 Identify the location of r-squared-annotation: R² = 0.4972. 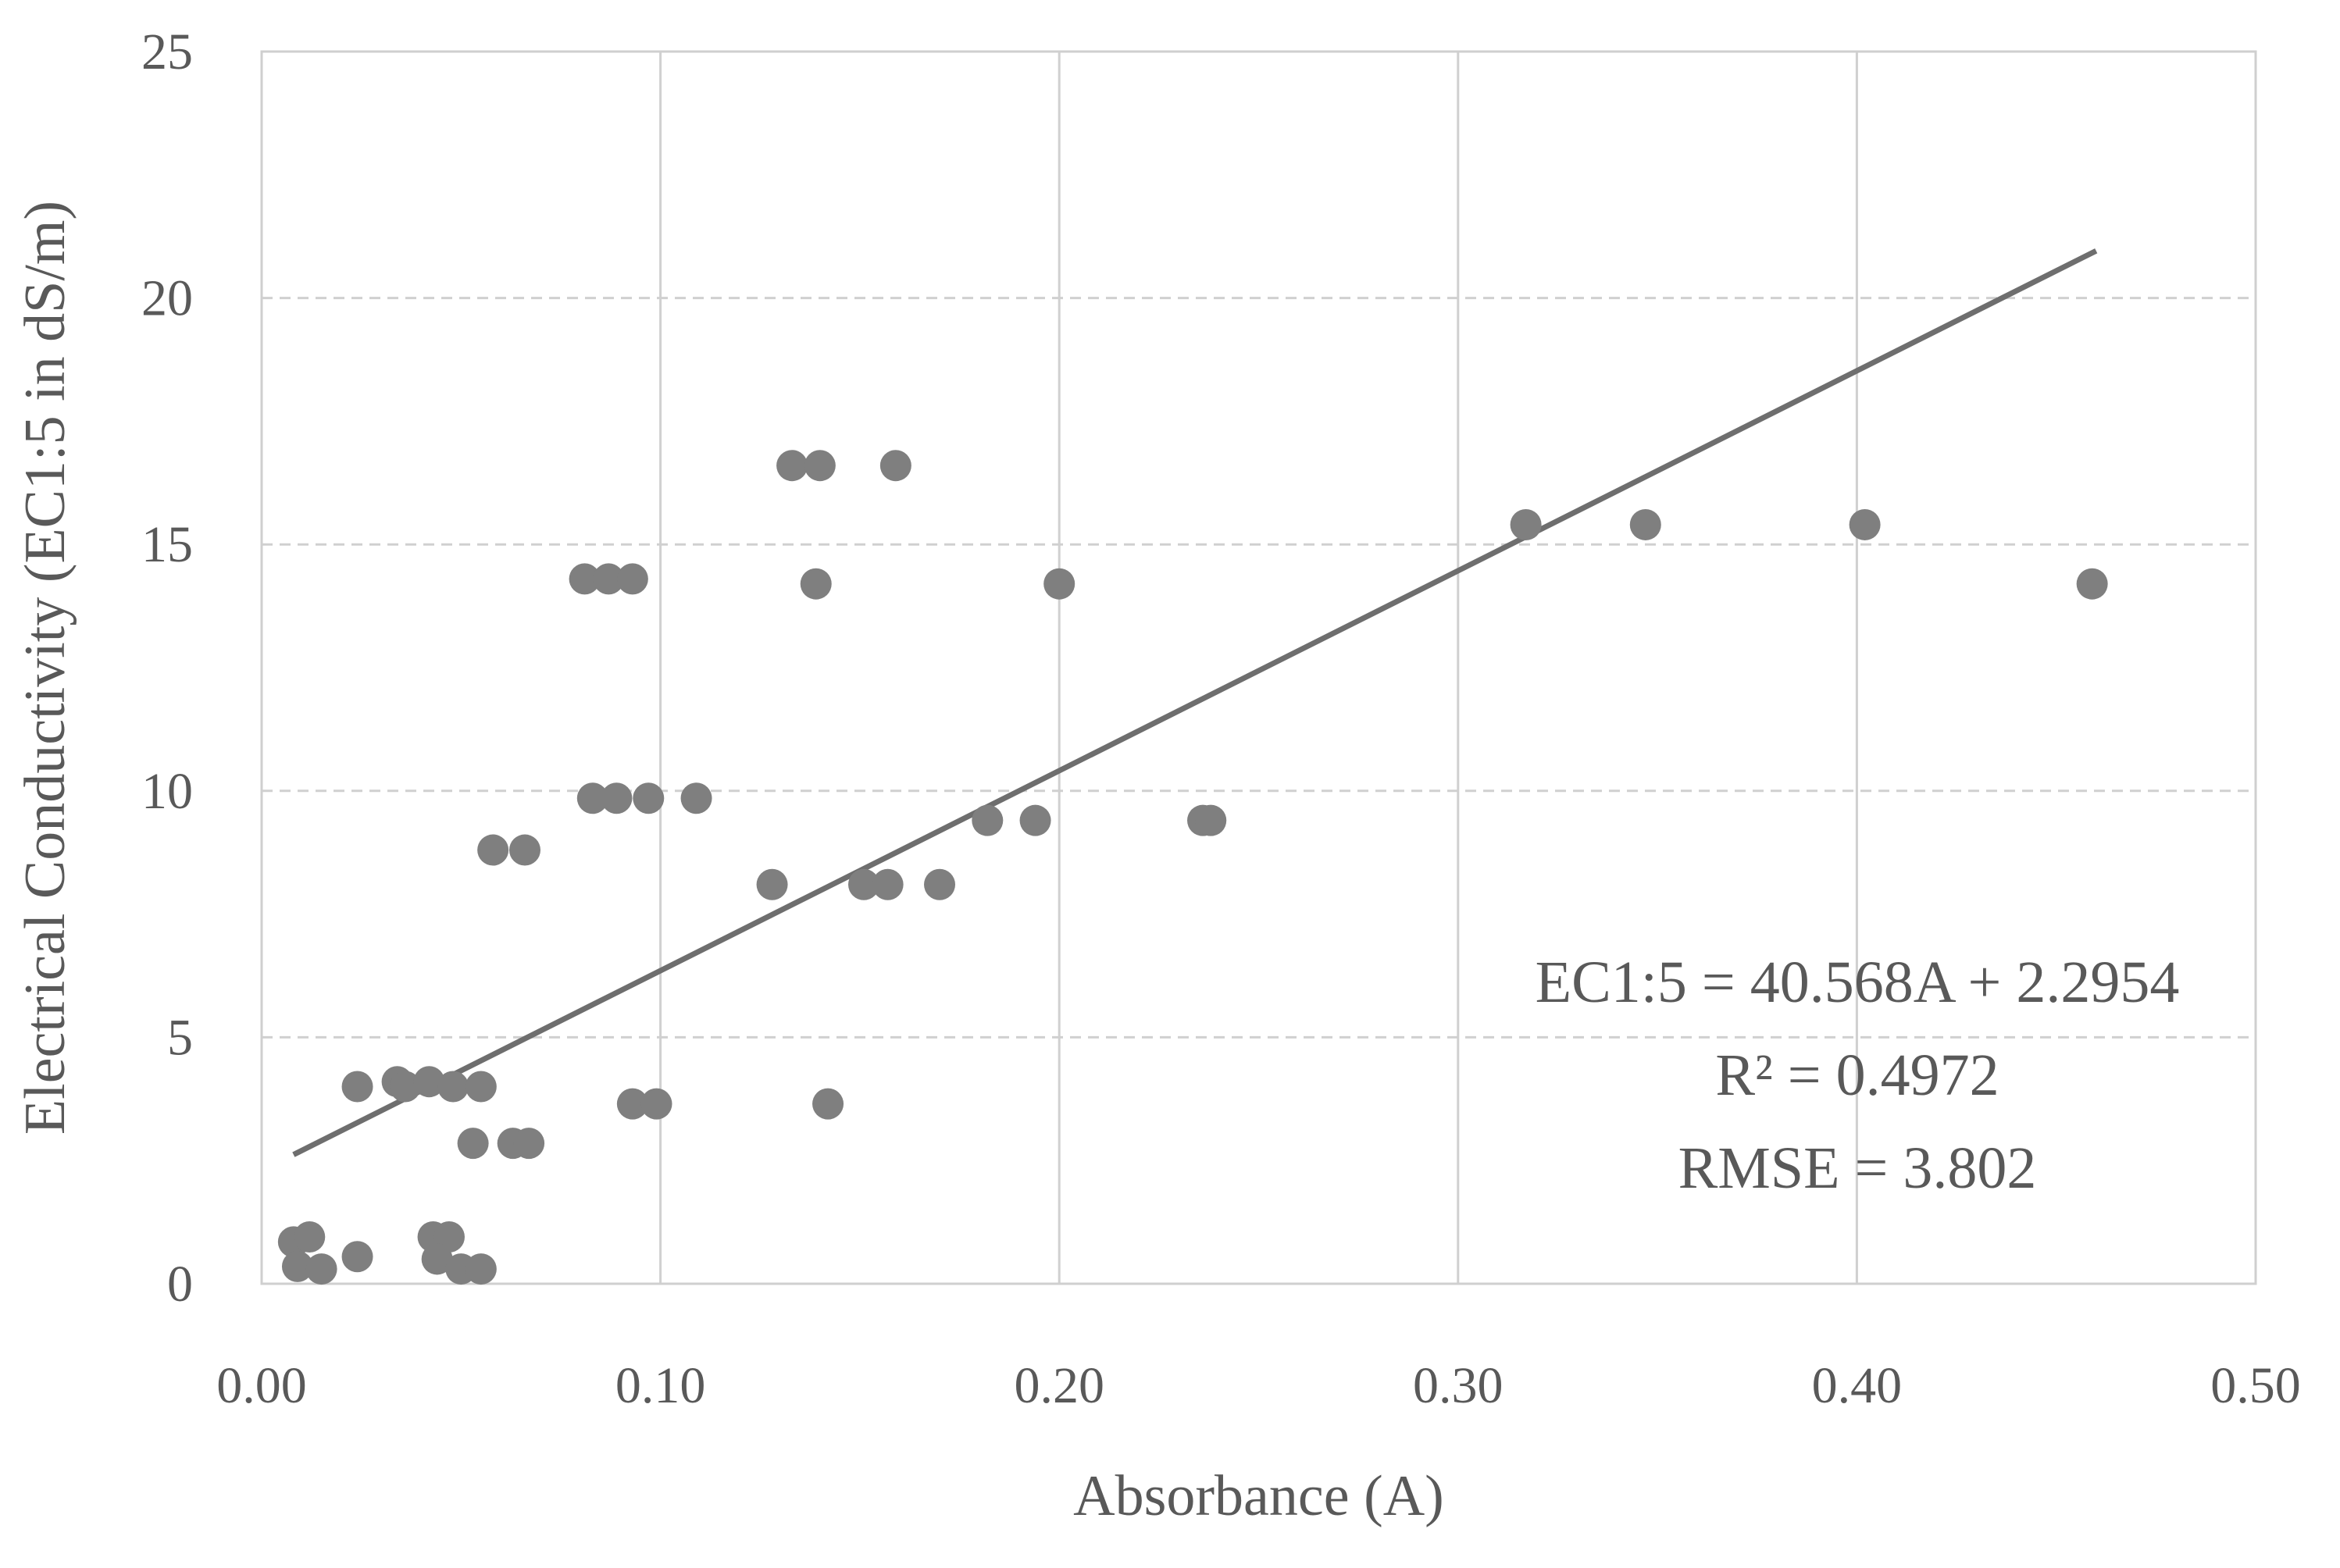
(1857, 1075).